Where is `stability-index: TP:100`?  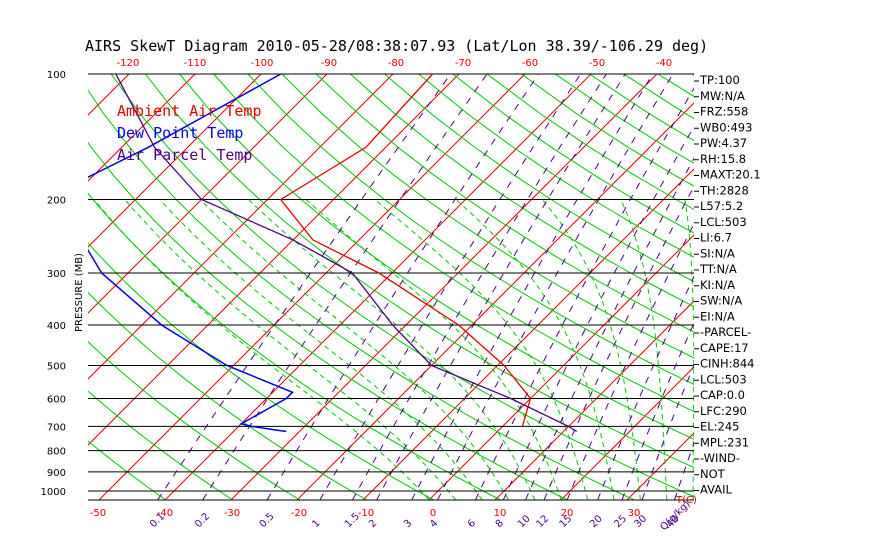
stability-index: TP:100 is located at coordinates (719, 80).